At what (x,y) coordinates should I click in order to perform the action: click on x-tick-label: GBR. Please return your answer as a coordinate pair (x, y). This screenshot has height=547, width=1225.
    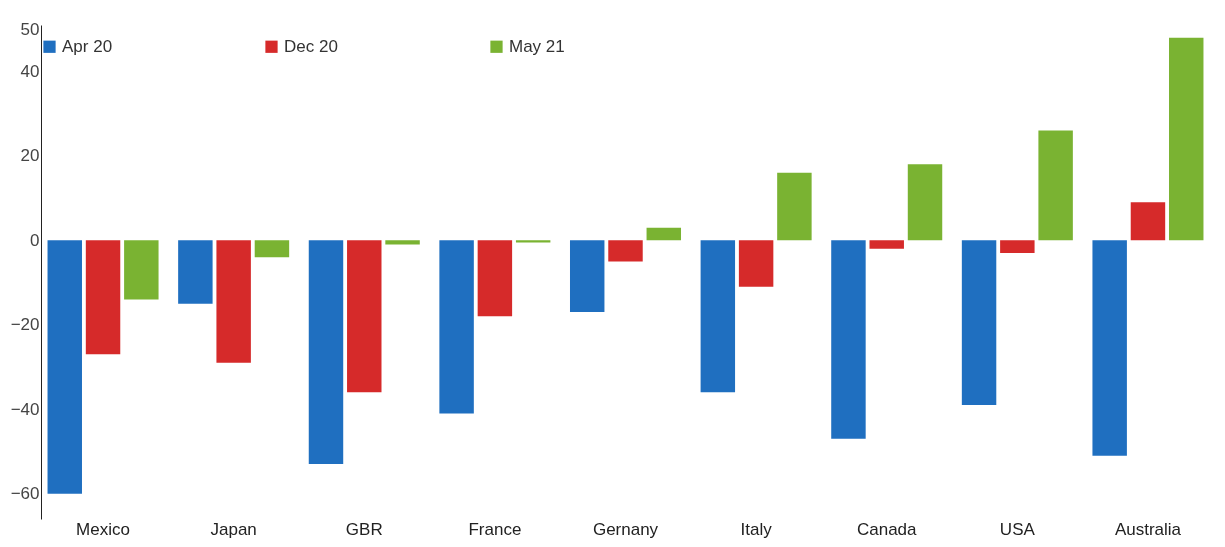
    Looking at the image, I should click on (364, 529).